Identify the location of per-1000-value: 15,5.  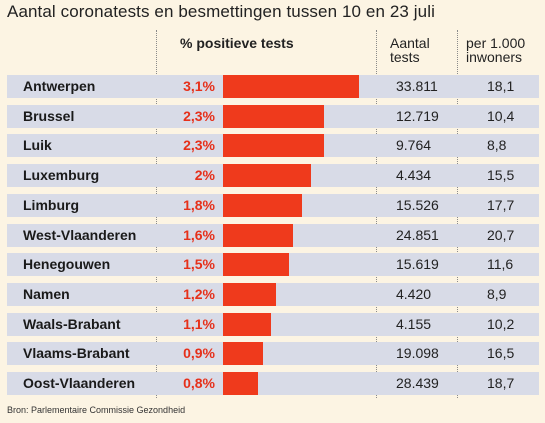
(501, 175).